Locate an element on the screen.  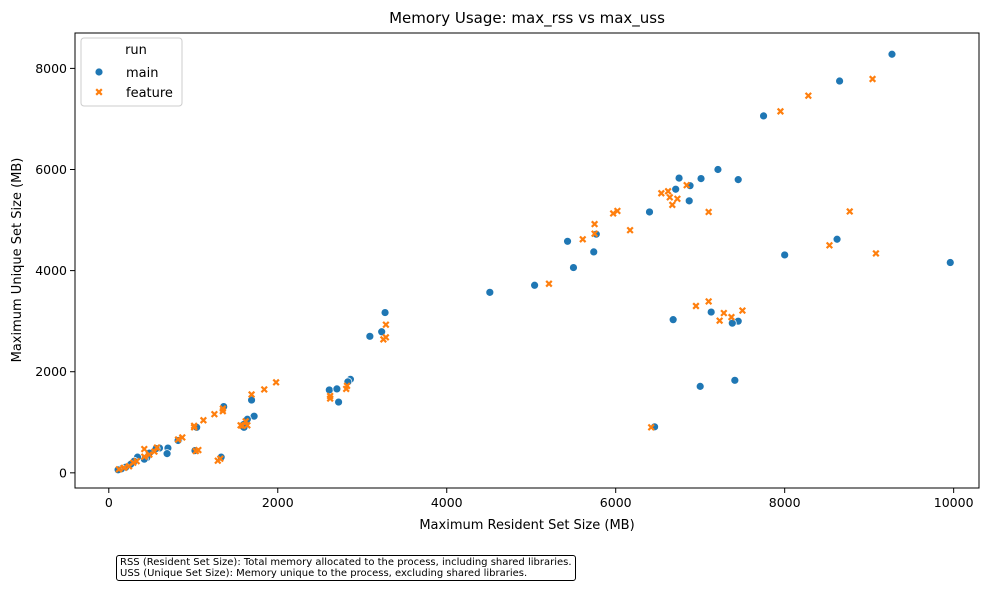
legend-box is located at coordinates (131, 72).